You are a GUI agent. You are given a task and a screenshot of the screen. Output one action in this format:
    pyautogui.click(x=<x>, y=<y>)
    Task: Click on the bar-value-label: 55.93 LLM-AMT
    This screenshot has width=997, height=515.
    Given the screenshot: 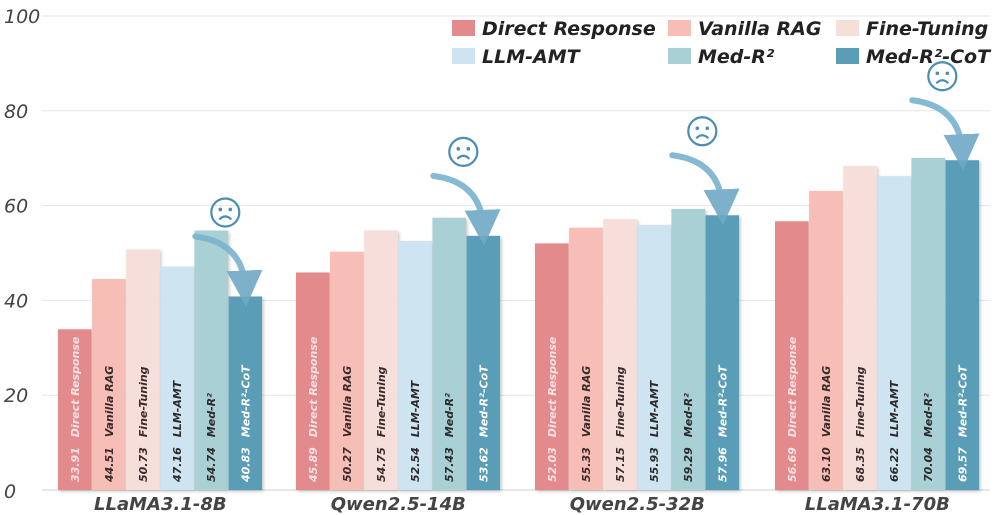 What is the action you would take?
    pyautogui.click(x=654, y=430)
    